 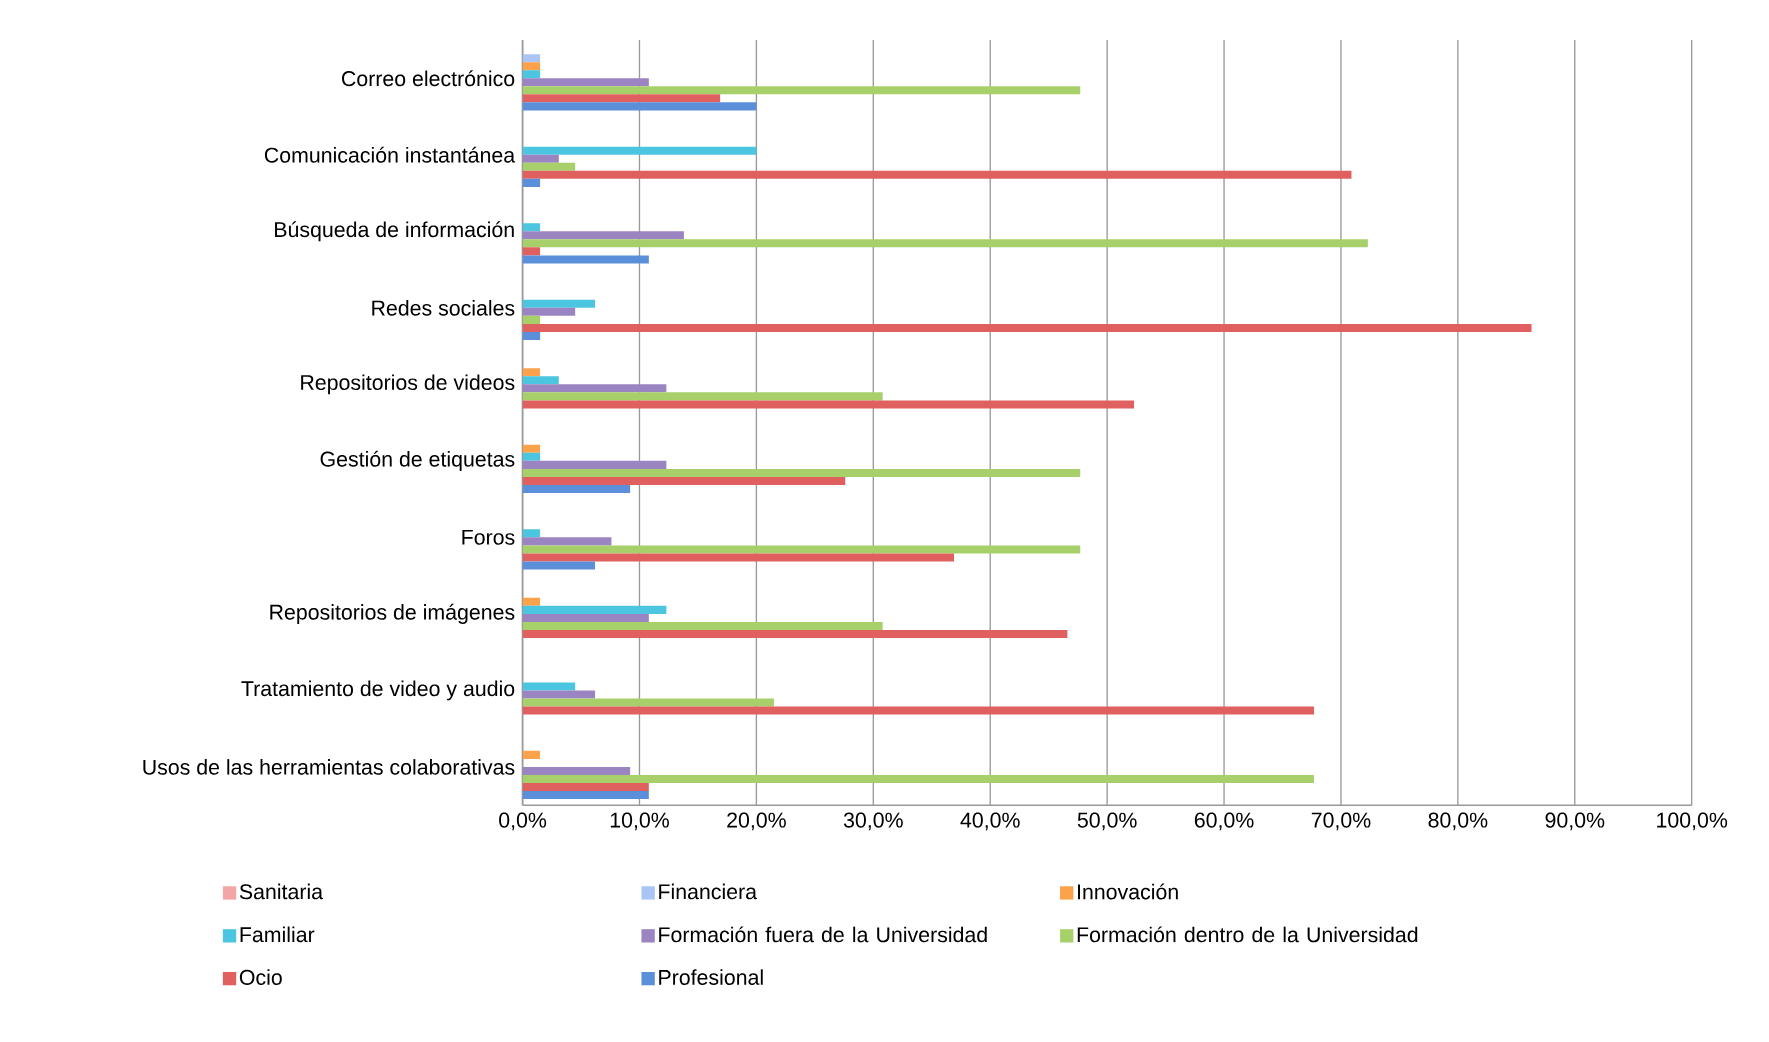 What do you see at coordinates (394, 231) in the screenshot?
I see `y-tick-label: Búsqueda de información` at bounding box center [394, 231].